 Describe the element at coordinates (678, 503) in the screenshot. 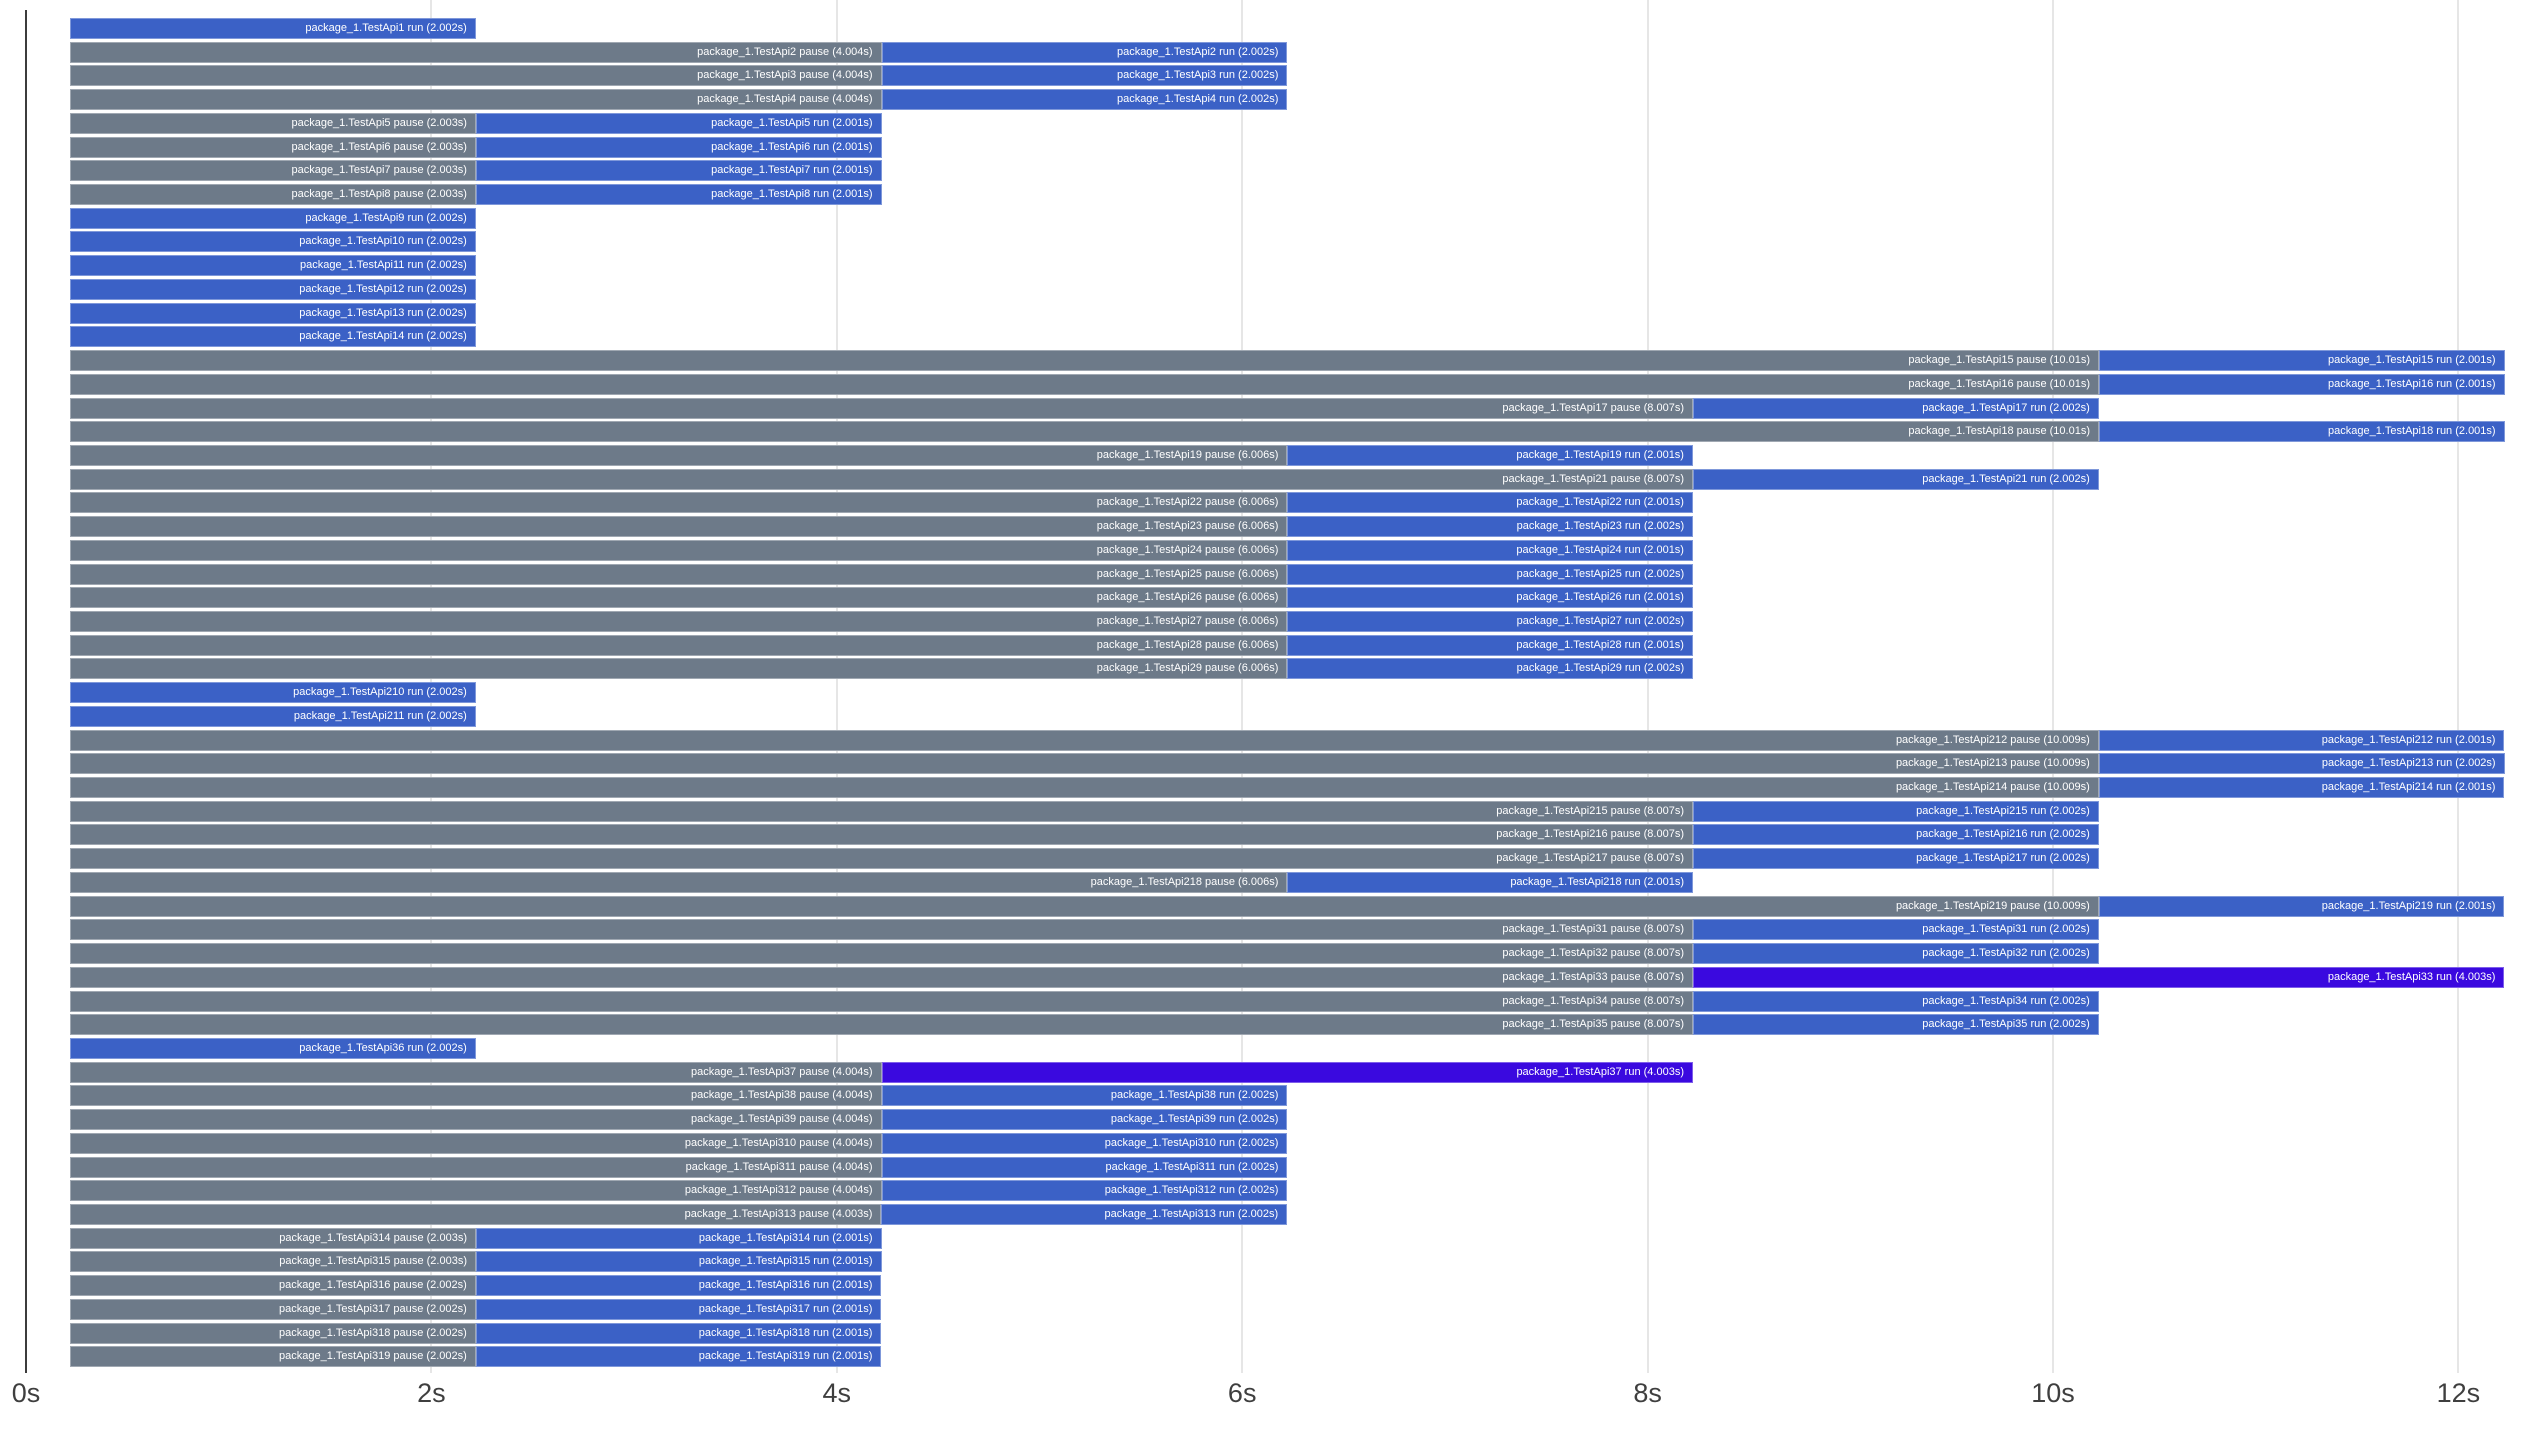

I see `pause-bar: package_1.TestApi22 pause (6.006s)` at that location.